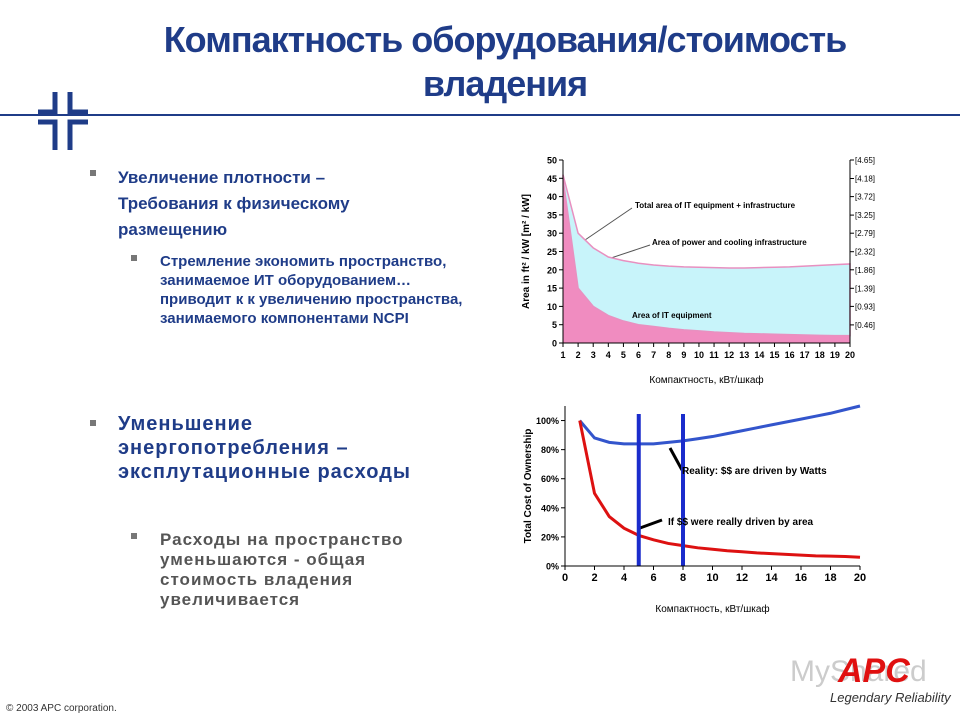 The image size is (960, 720). I want to click on y-tick-label: 20, so click(552, 270).